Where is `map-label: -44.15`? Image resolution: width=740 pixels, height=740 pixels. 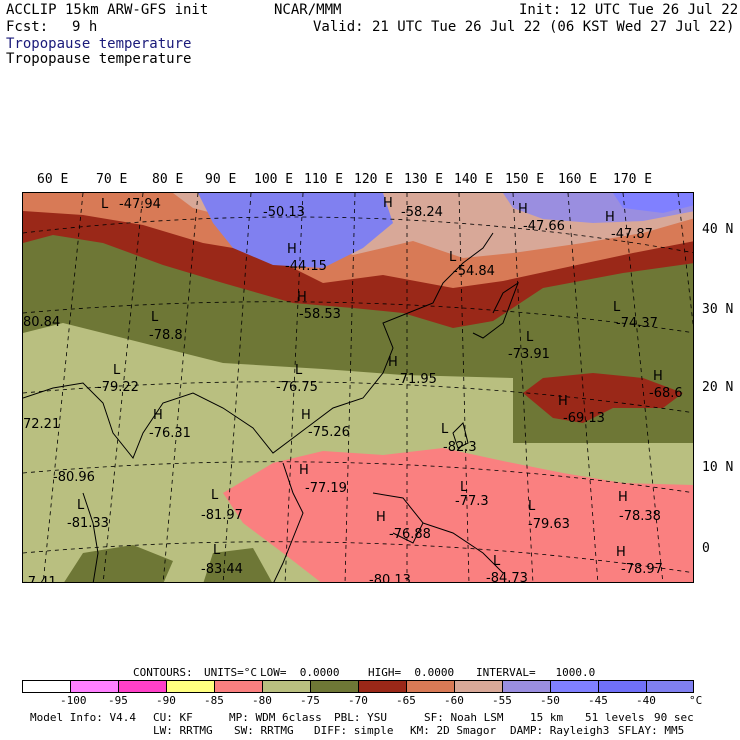
map-label: -44.15 is located at coordinates (306, 266).